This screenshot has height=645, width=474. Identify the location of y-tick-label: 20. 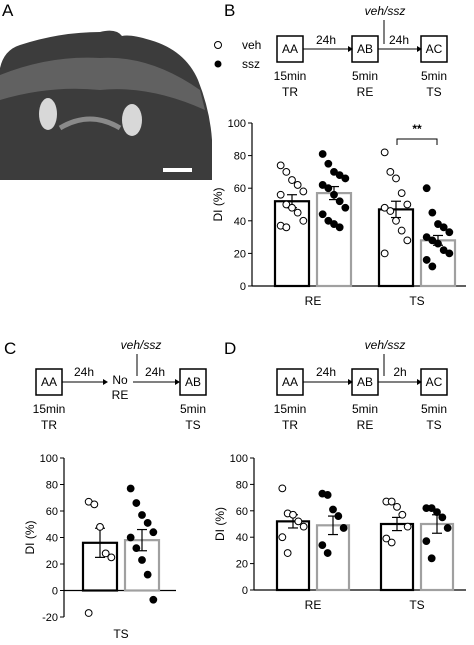
(240, 254).